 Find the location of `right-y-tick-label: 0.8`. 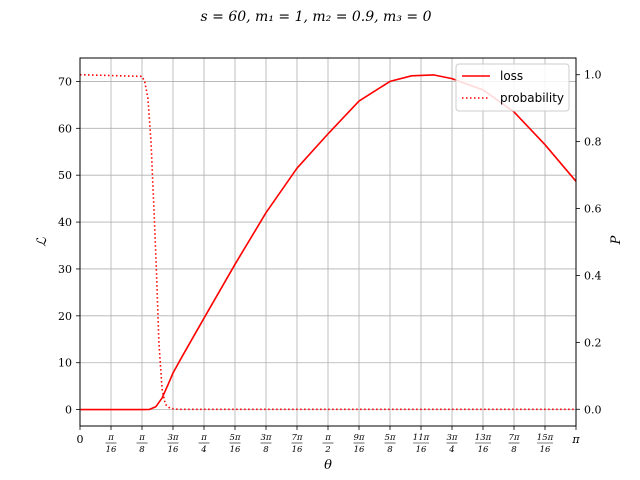

right-y-tick-label: 0.8 is located at coordinates (593, 142).